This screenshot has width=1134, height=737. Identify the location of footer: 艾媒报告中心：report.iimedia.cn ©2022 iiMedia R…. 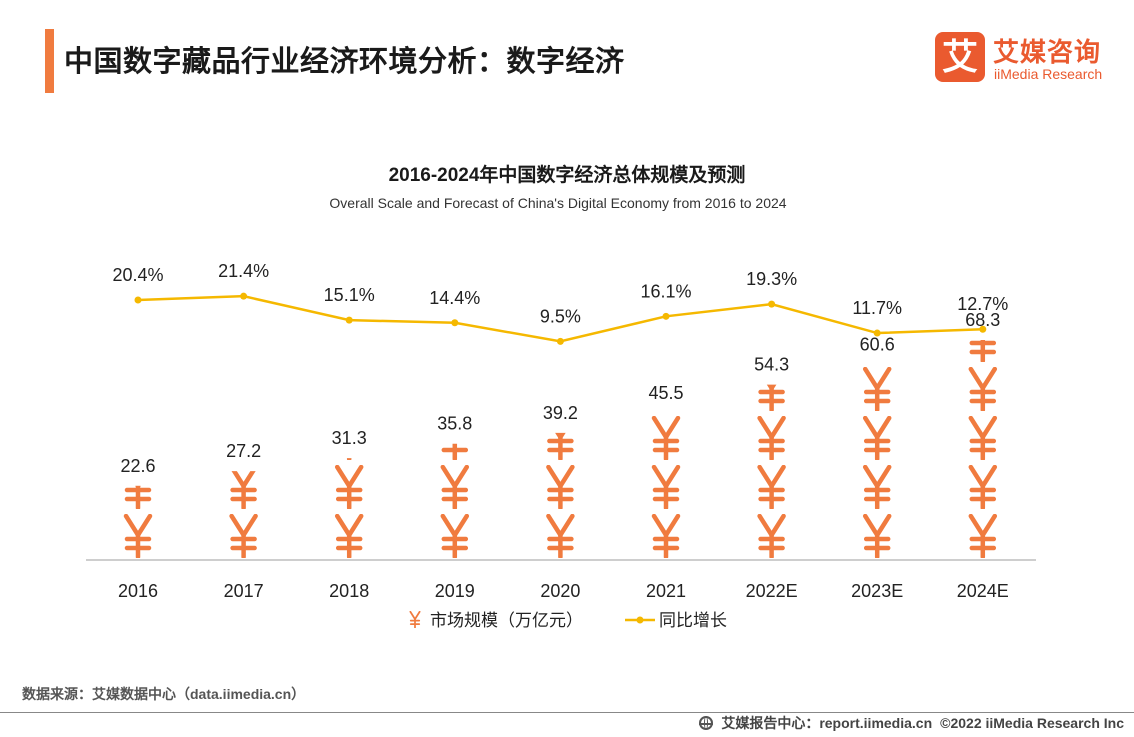
(911, 723).